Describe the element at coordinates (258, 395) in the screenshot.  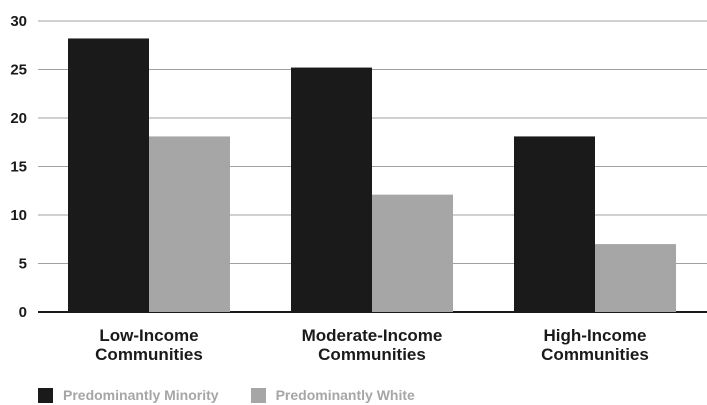
I see `legend-swatch-white` at that location.